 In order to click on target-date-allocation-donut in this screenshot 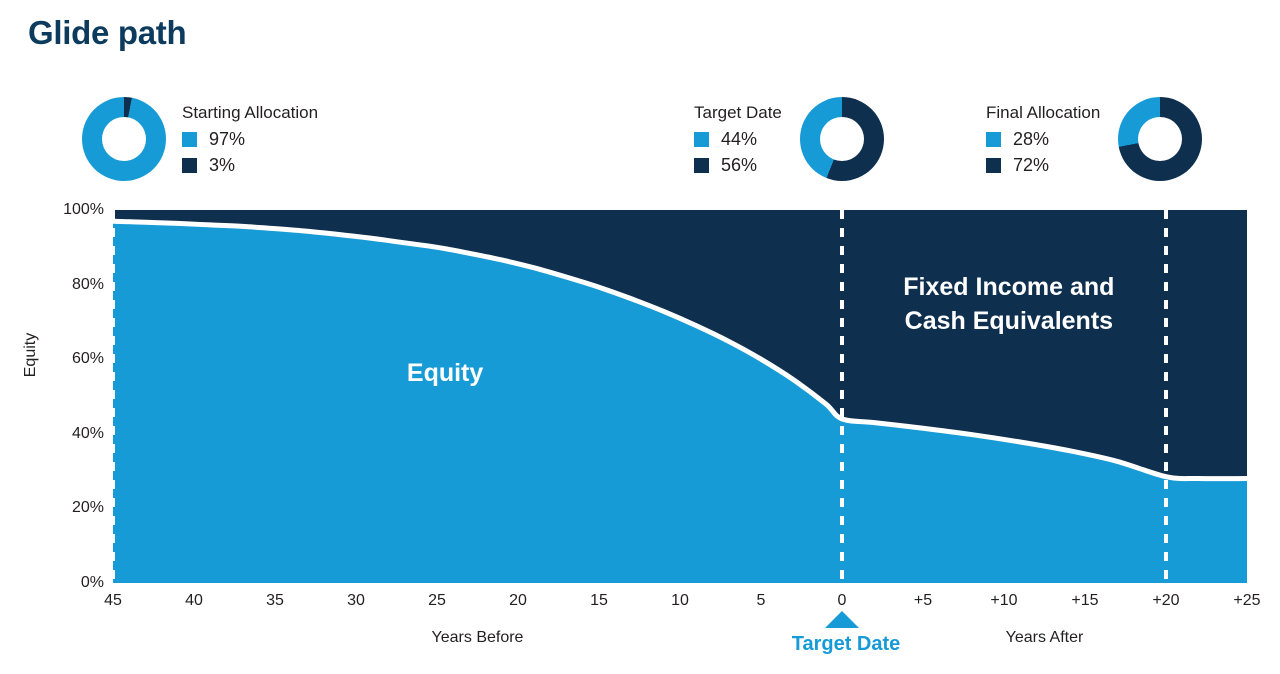, I will do `click(841, 139)`.